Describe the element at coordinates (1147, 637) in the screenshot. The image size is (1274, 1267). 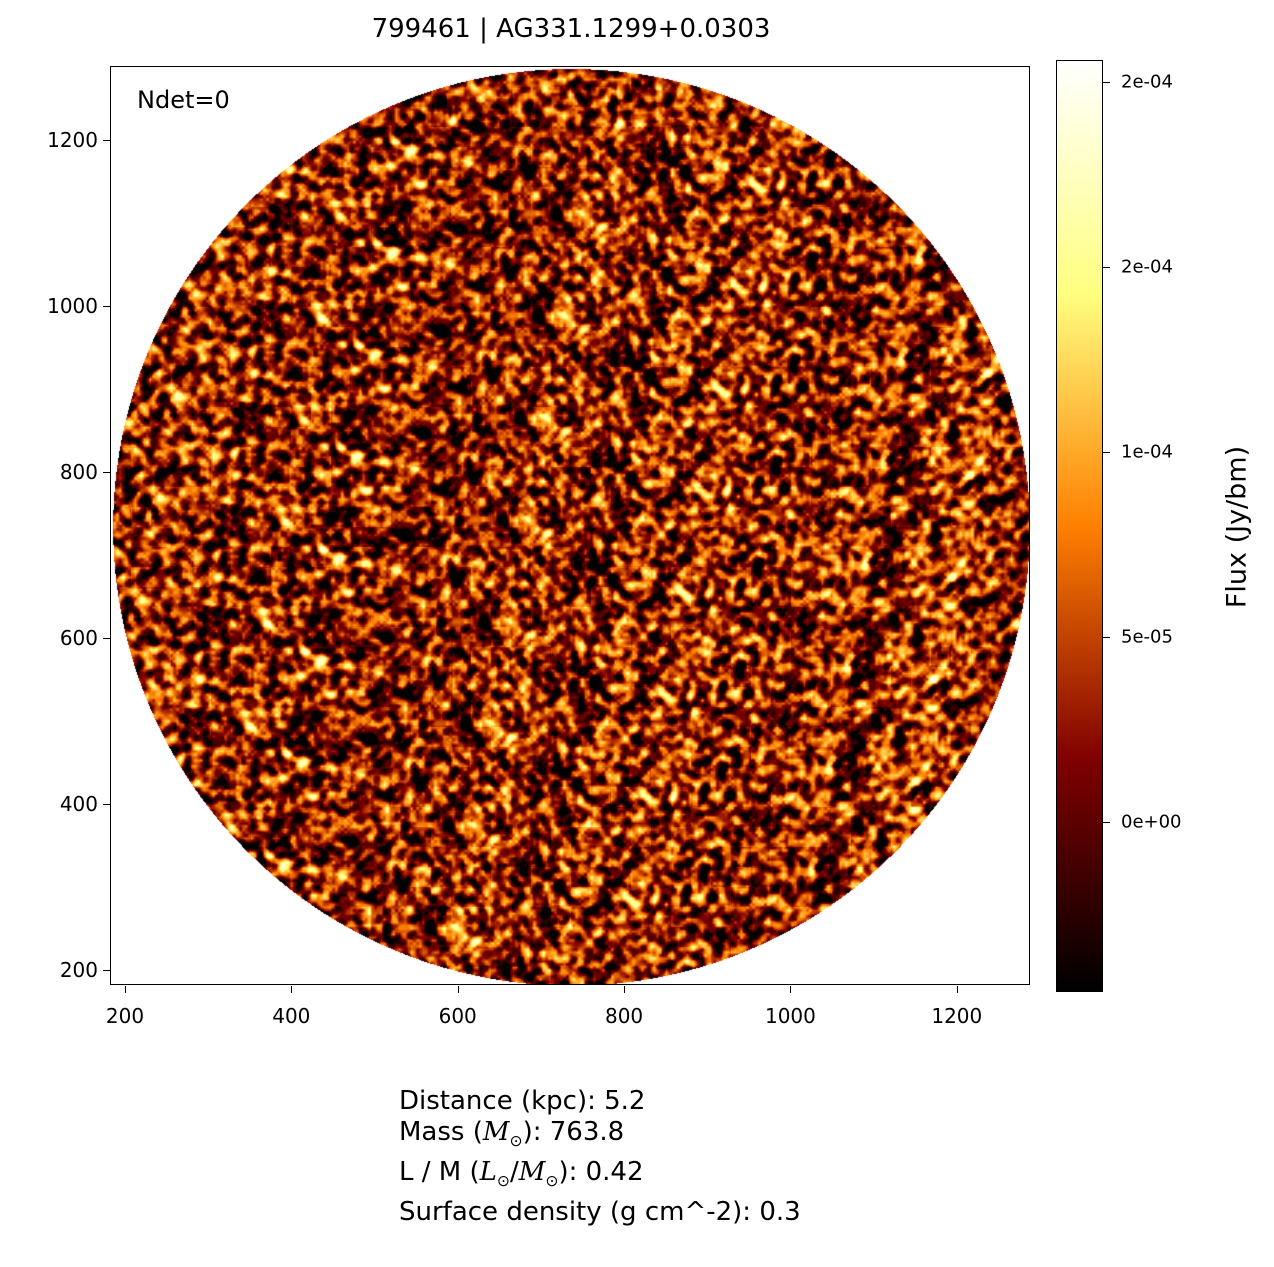
I see `colorbar-tick-label: 5e-05` at that location.